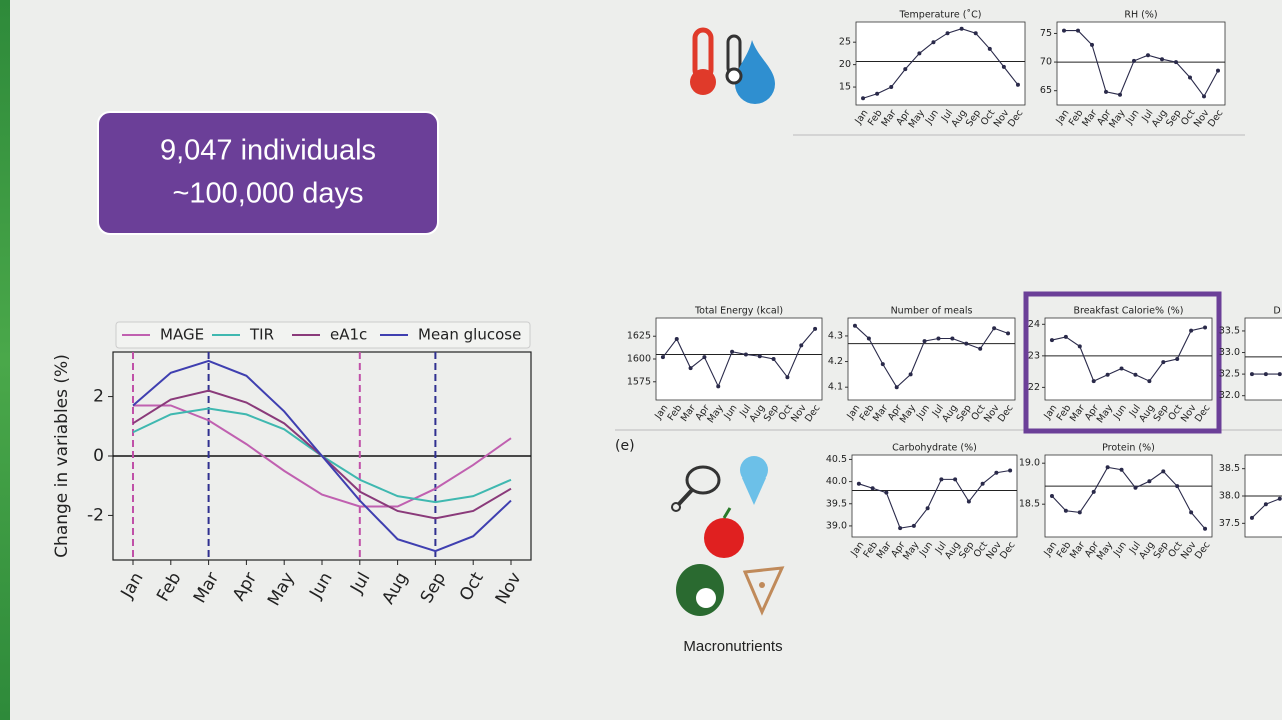 This screenshot has height=720, width=1282. Describe the element at coordinates (934, 448) in the screenshot. I see `chart-title: Carbohydrate (%)` at that location.